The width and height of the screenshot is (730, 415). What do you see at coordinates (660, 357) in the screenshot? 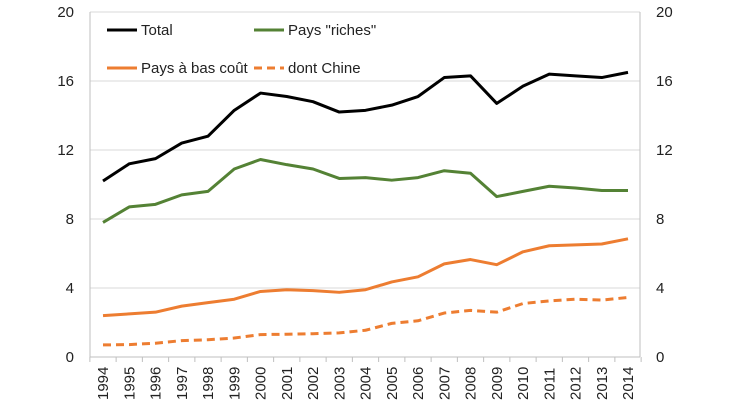
I see `secondary-y-tick-label: 0` at bounding box center [660, 357].